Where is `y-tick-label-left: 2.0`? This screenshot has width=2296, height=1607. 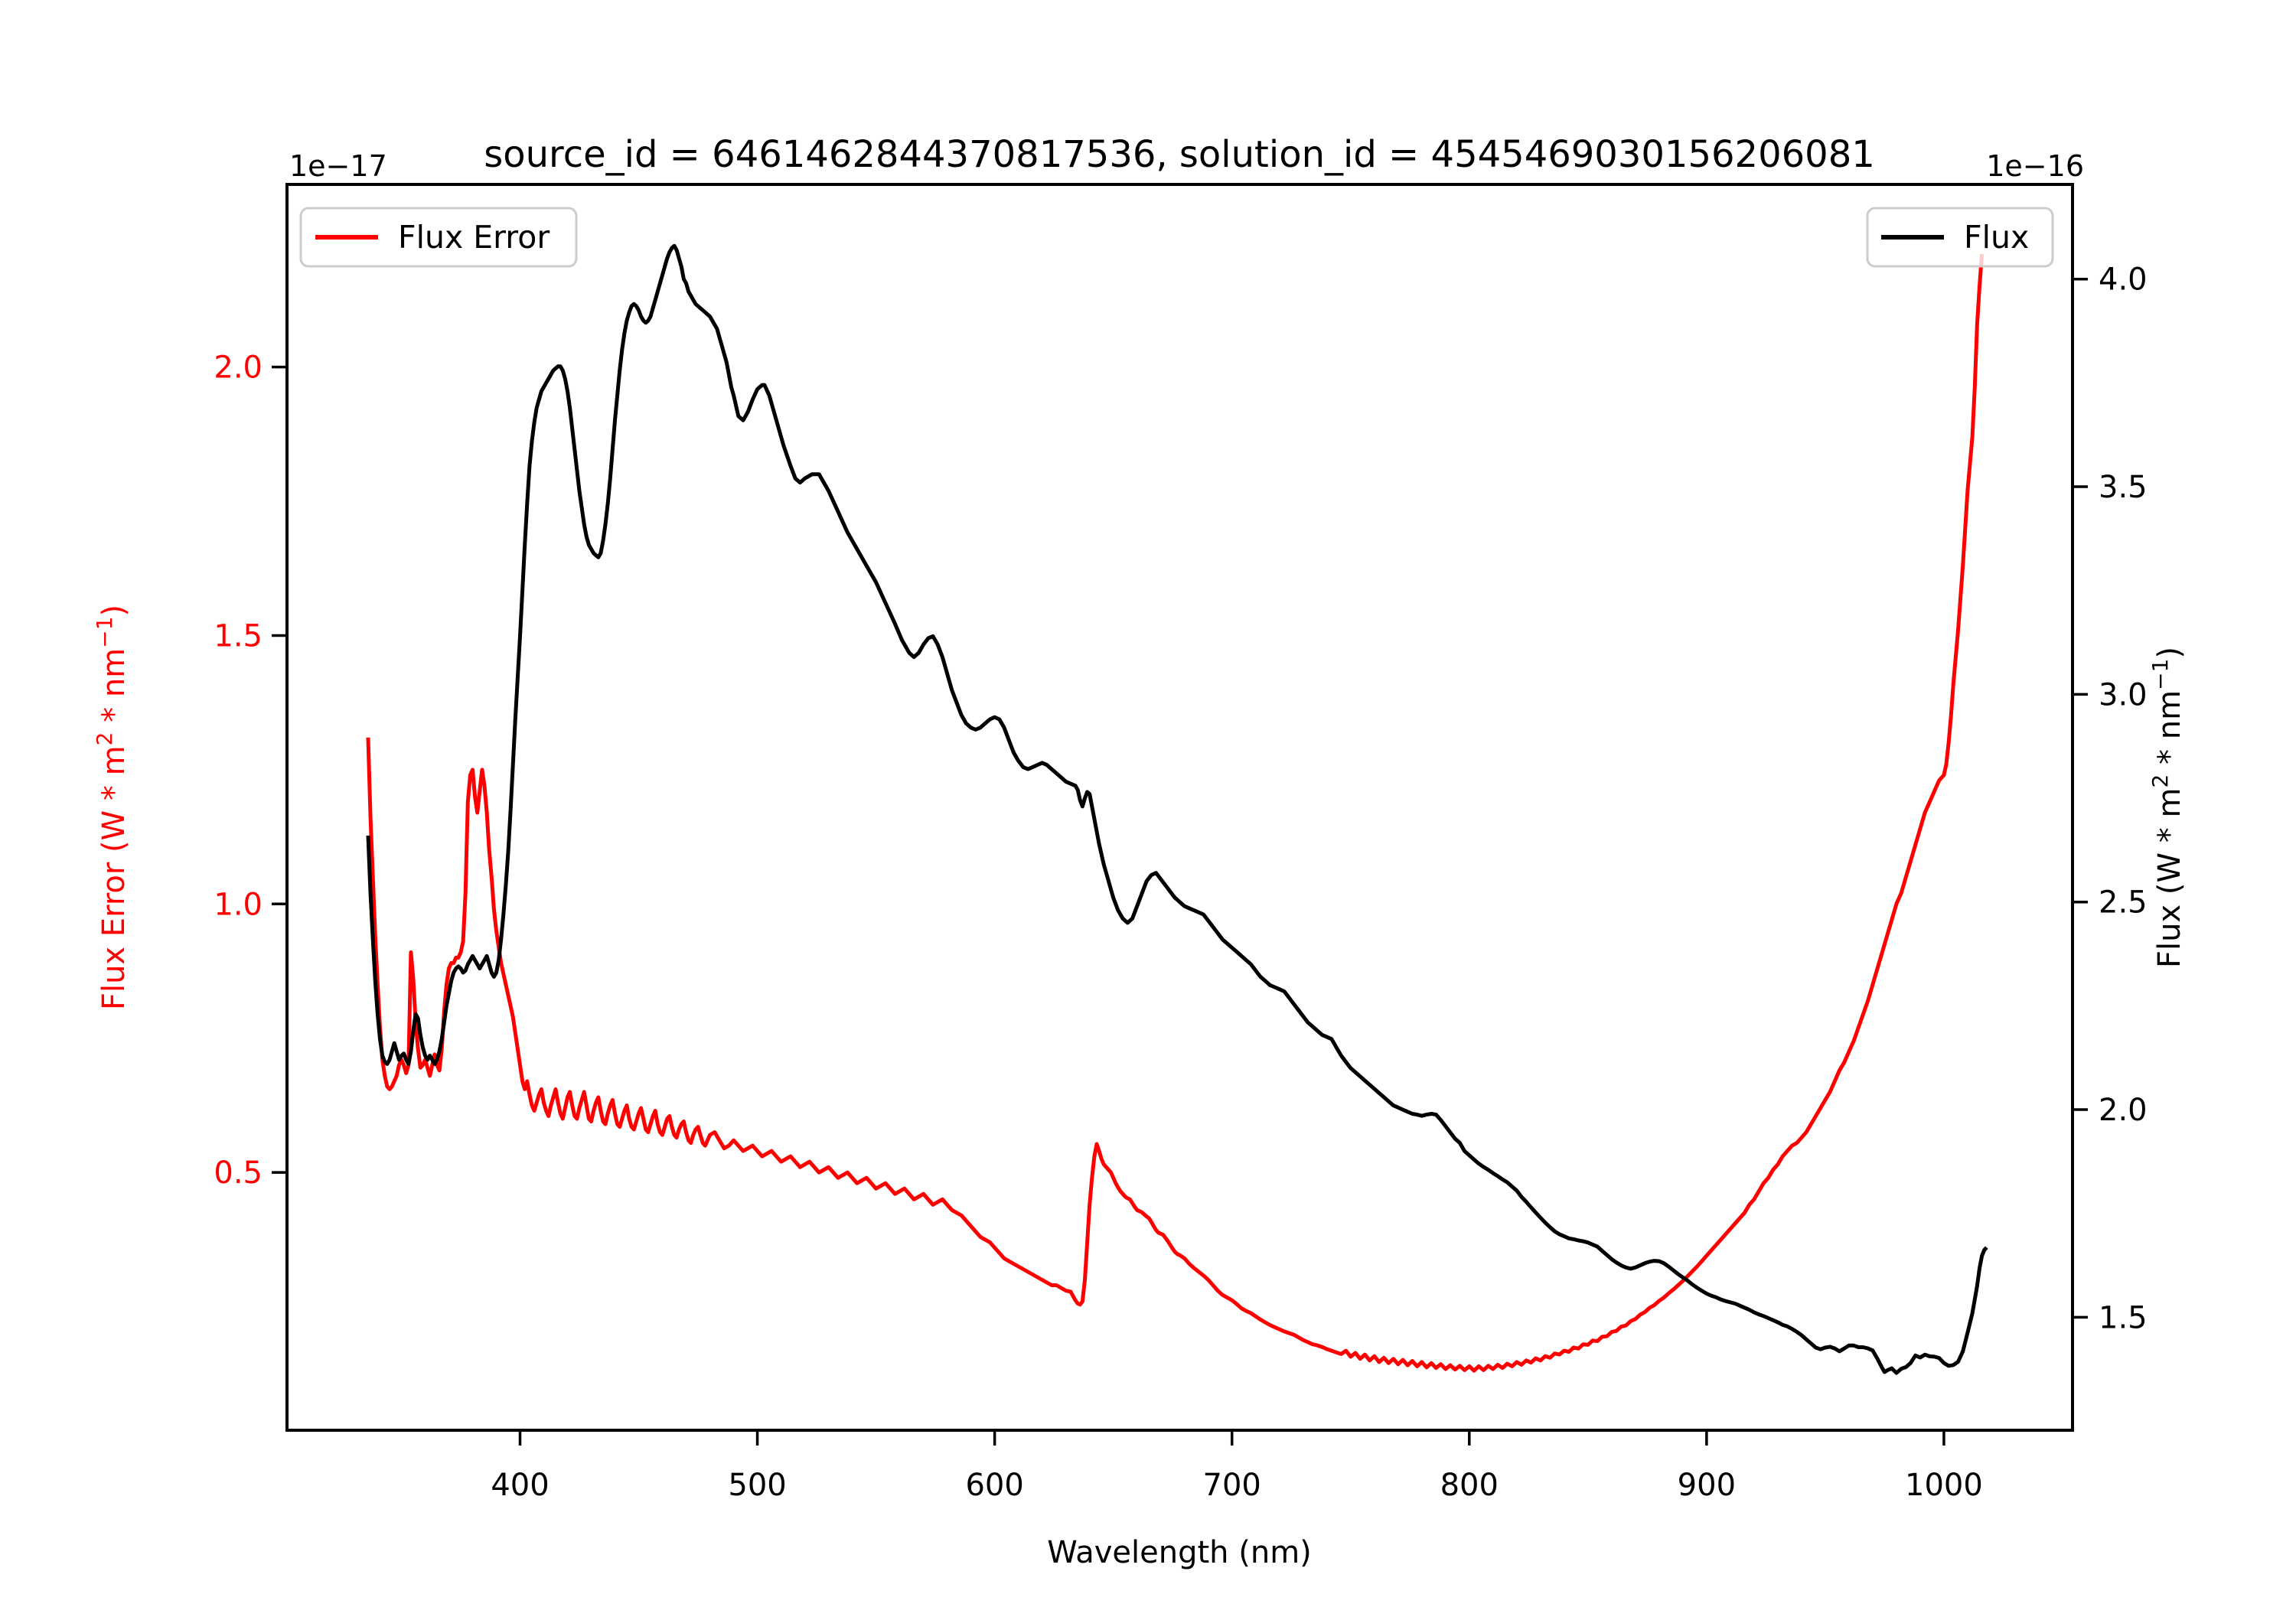
y-tick-label-left: 2.0 is located at coordinates (238, 368).